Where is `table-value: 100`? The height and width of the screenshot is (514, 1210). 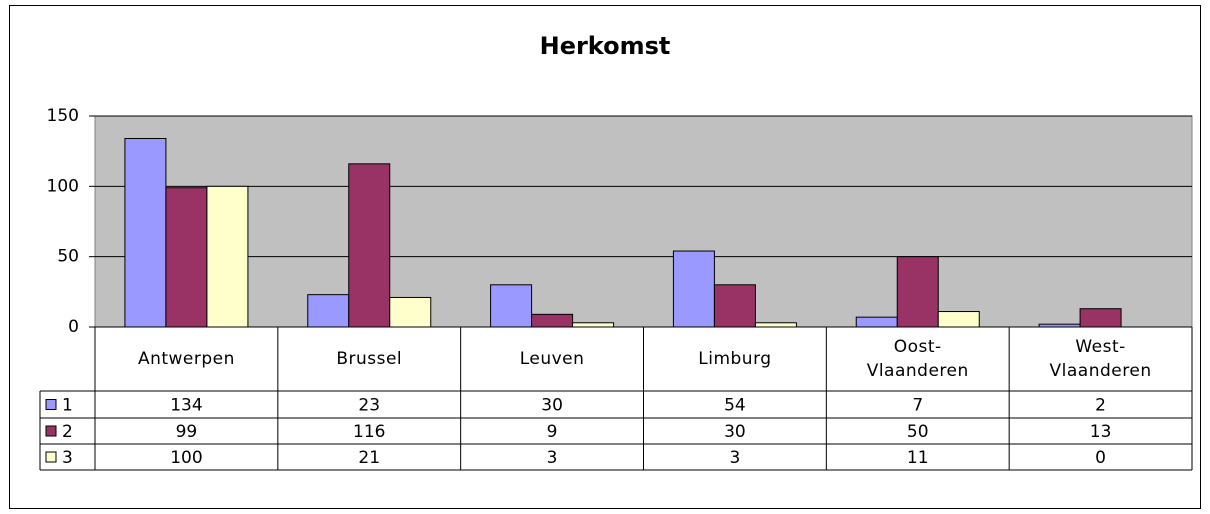 table-value: 100 is located at coordinates (186, 458).